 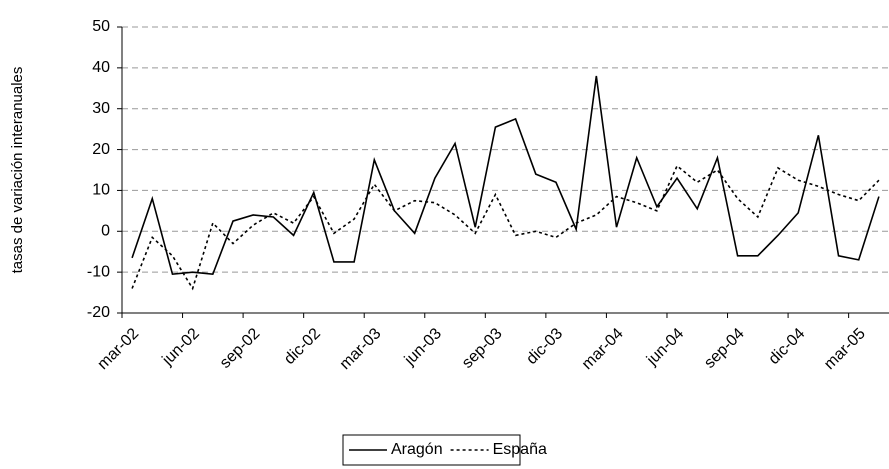 I want to click on x-tick-label: jun-04, so click(x=665, y=347).